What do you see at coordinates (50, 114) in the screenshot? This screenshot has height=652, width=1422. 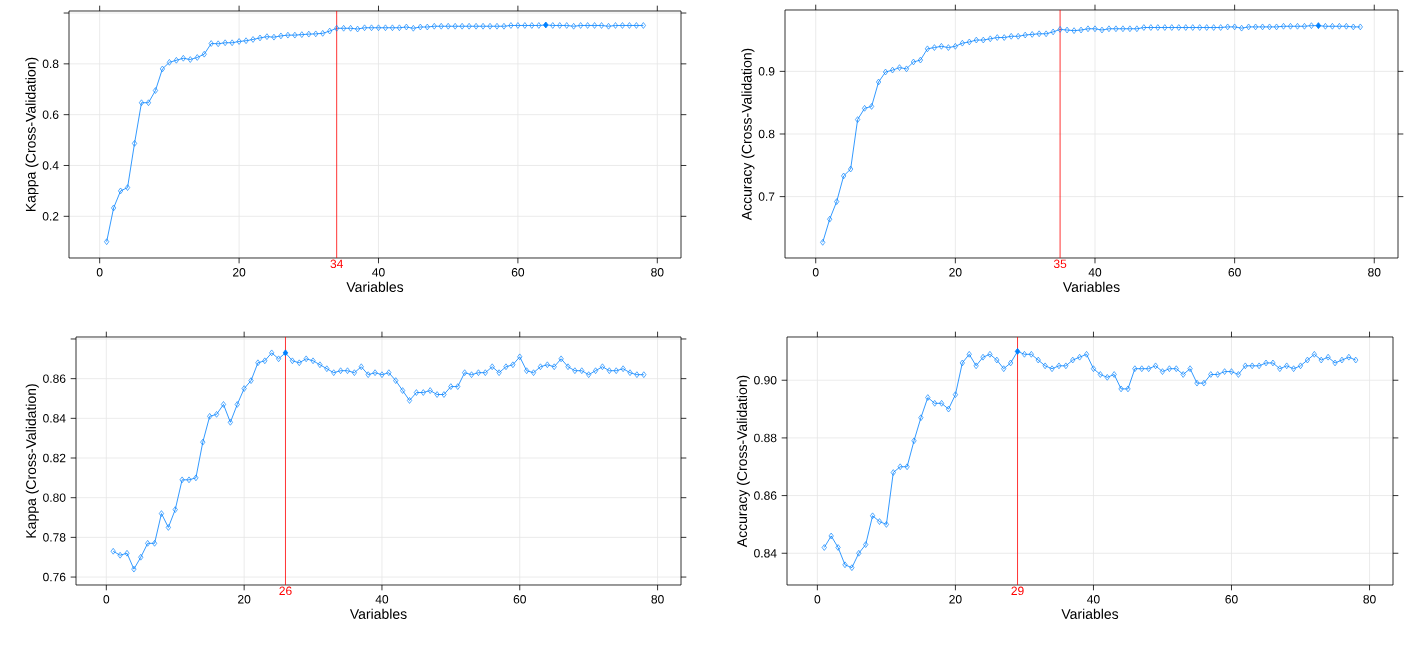 I see `y-tick-label: 0.6` at bounding box center [50, 114].